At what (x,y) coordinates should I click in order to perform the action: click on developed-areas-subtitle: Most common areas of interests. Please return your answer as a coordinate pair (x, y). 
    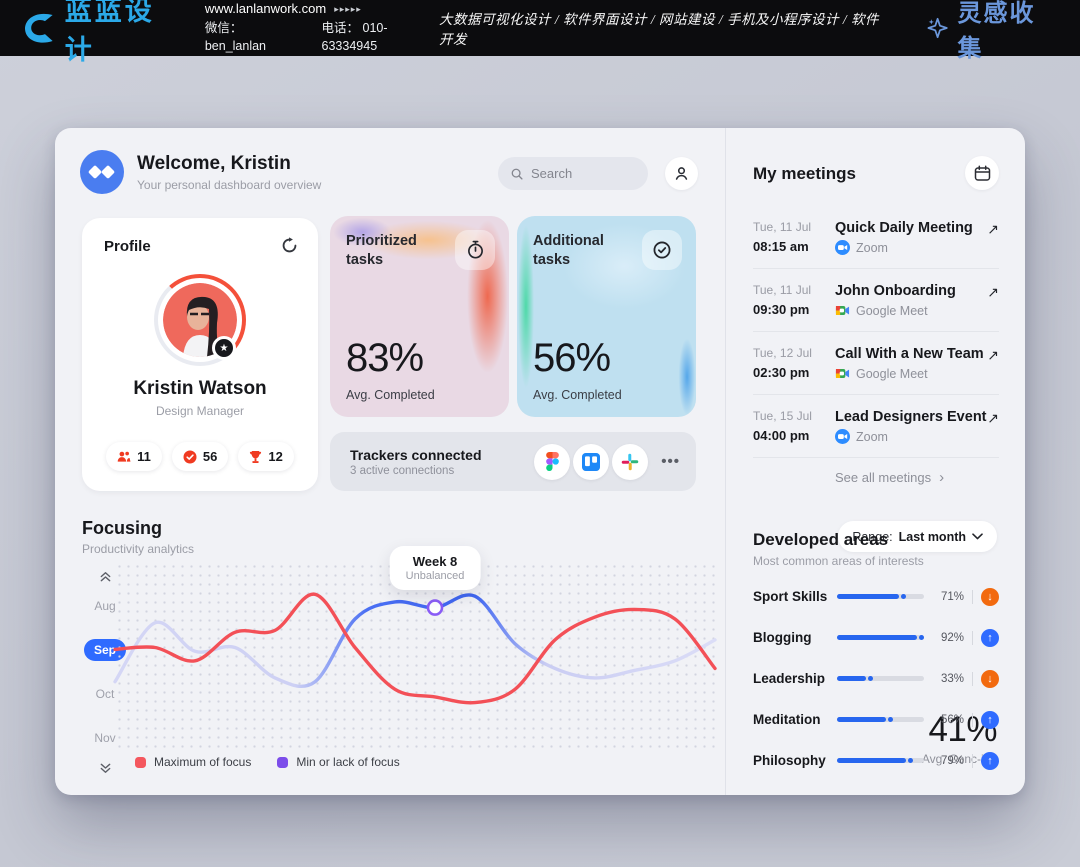
    Looking at the image, I should click on (838, 561).